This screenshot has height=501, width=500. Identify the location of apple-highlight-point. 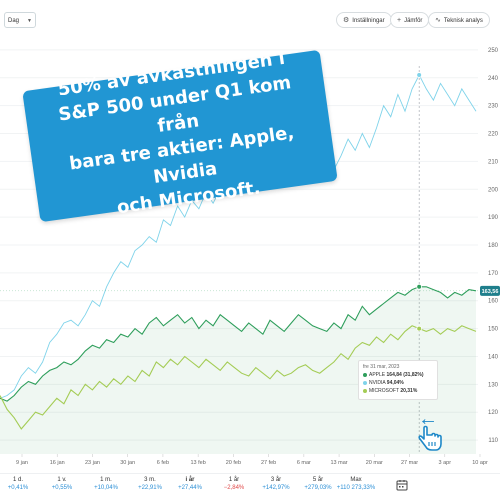
(419, 287).